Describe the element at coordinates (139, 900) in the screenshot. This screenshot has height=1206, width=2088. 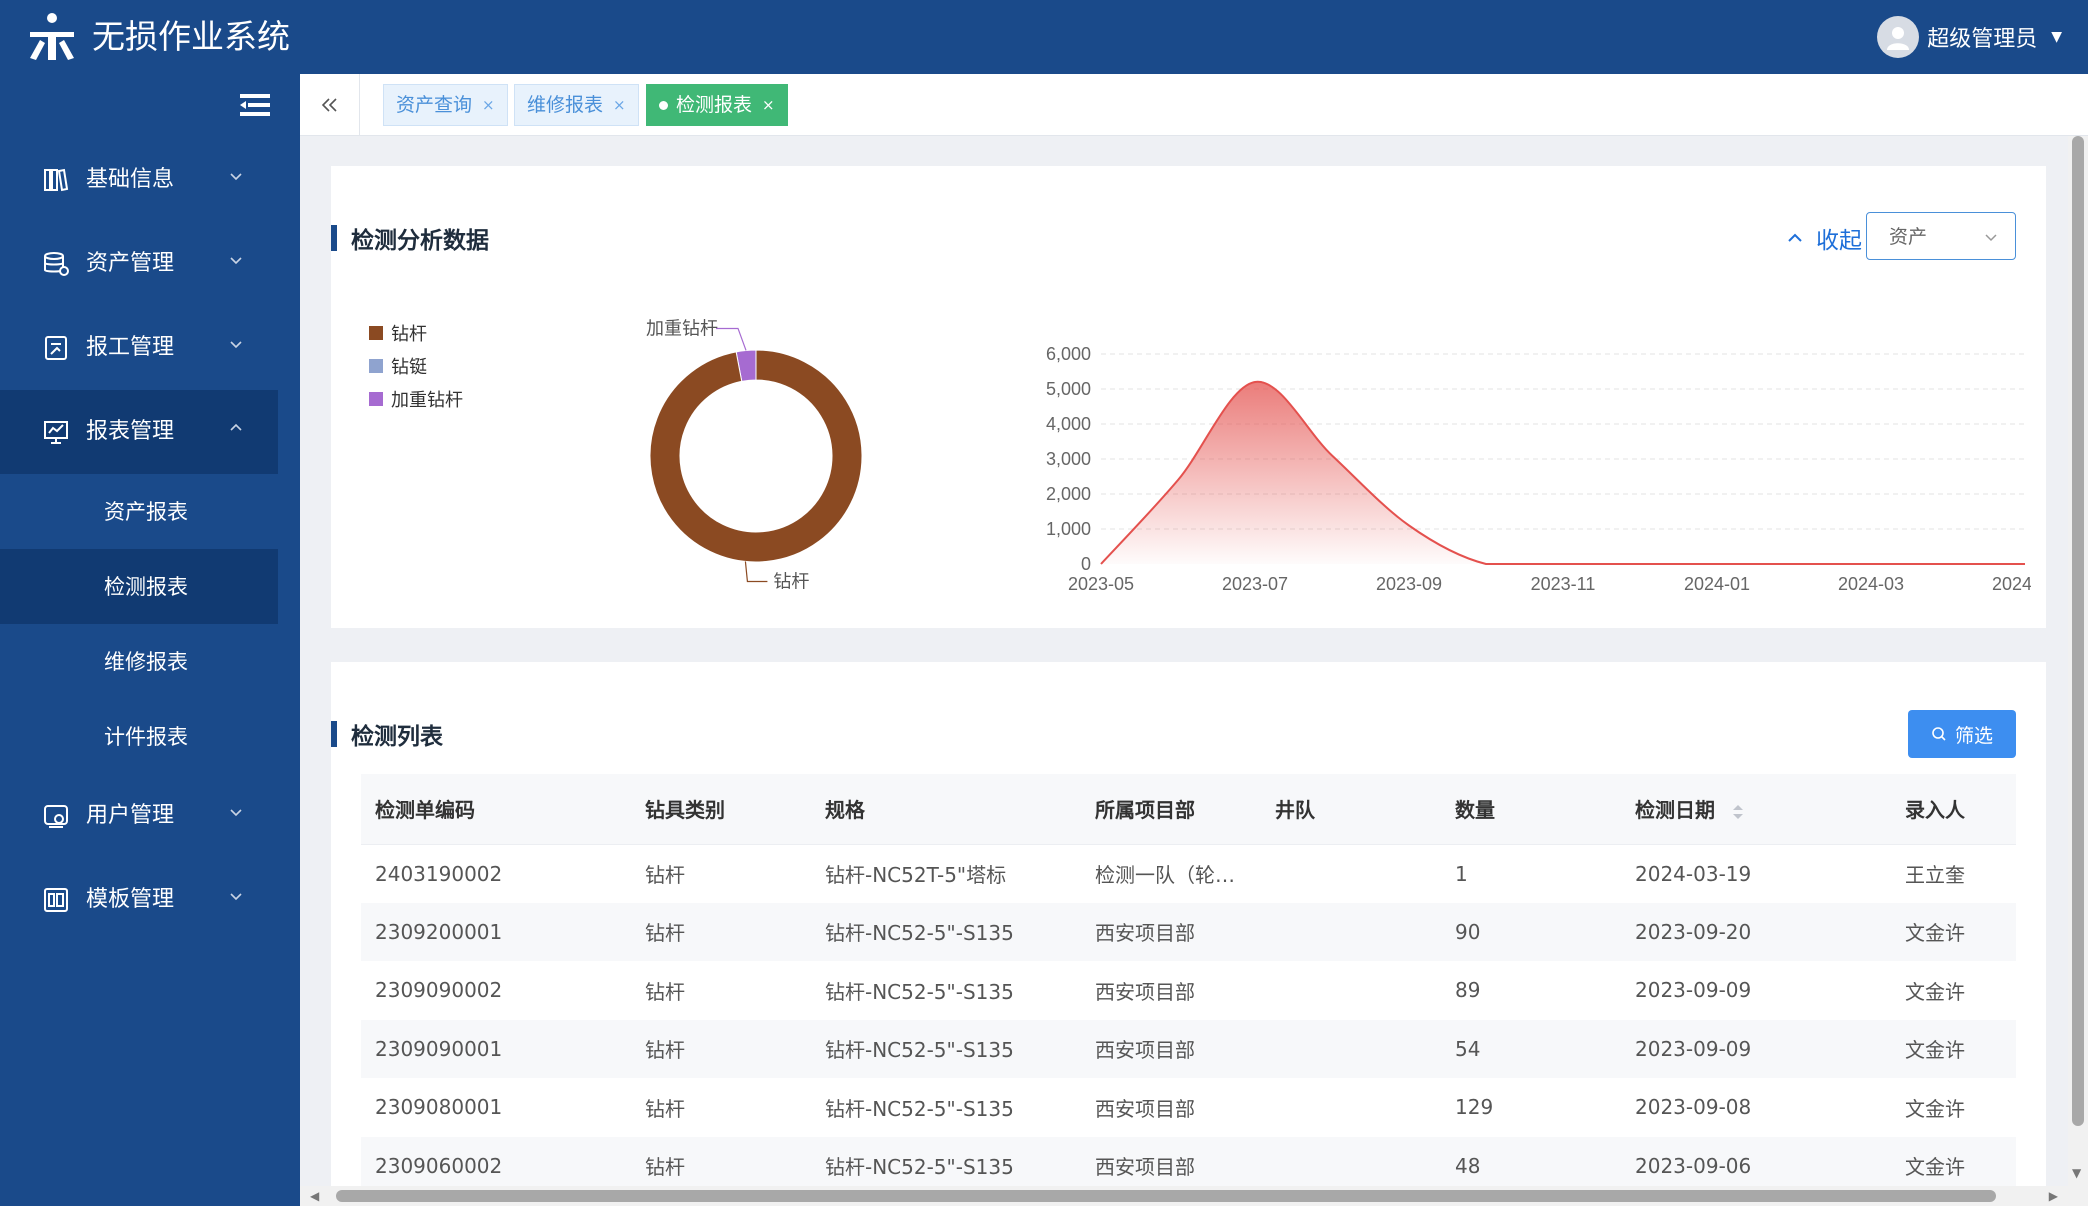
I see `sidebar-item-template-management: 模板管理` at that location.